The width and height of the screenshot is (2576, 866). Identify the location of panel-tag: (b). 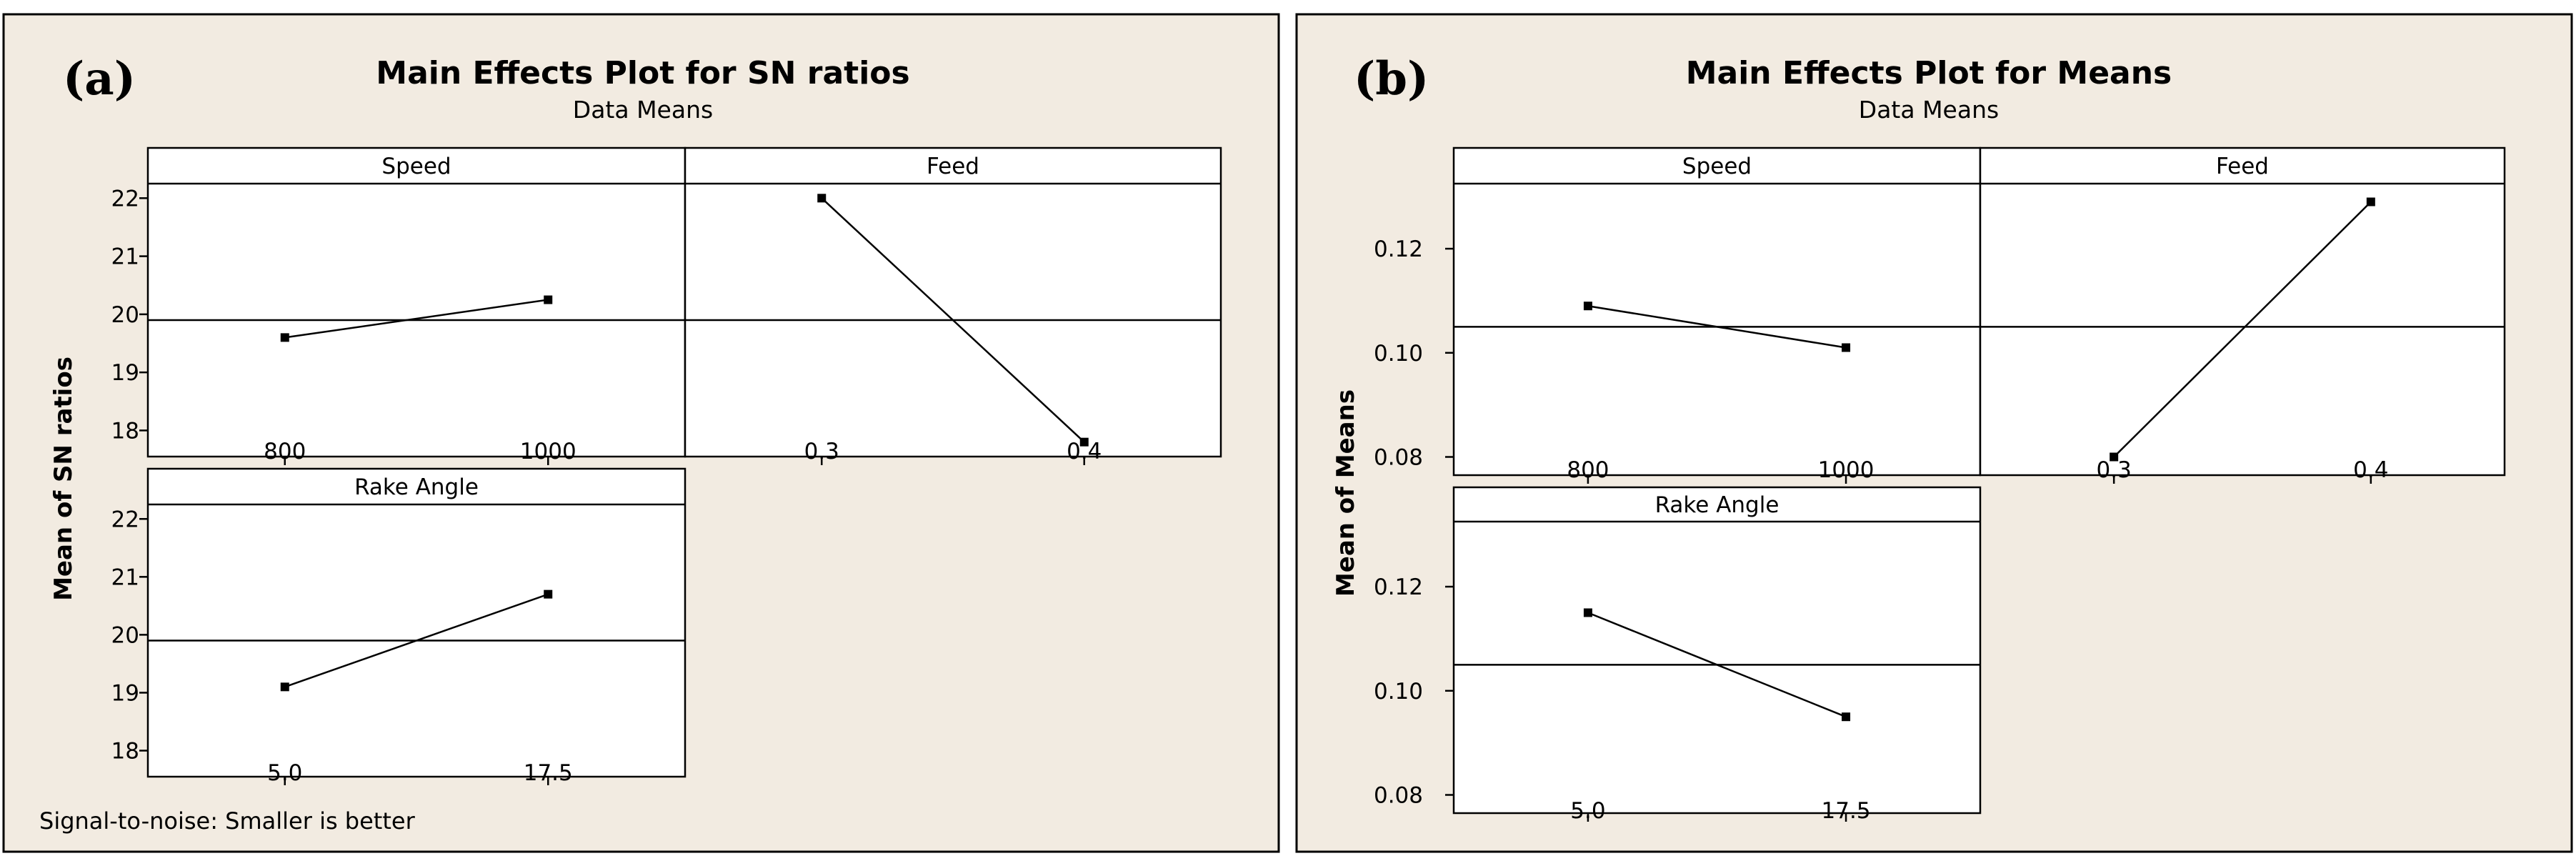
(1392, 79).